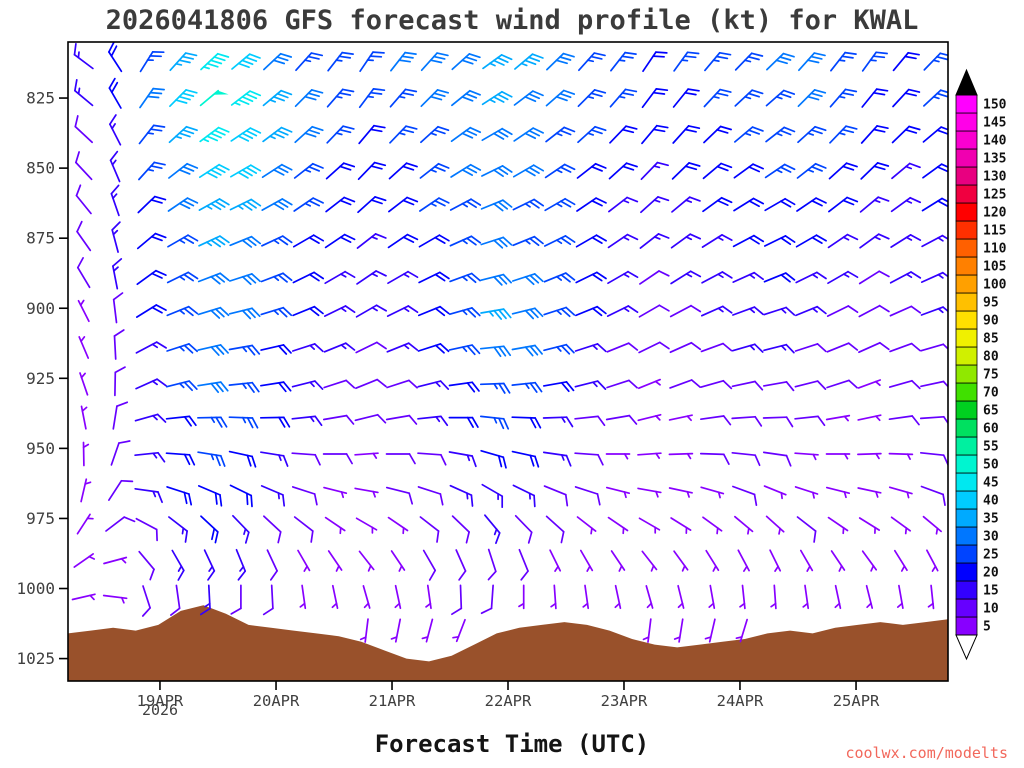  What do you see at coordinates (995, 285) in the screenshot?
I see `colorbar-label: 100` at bounding box center [995, 285].